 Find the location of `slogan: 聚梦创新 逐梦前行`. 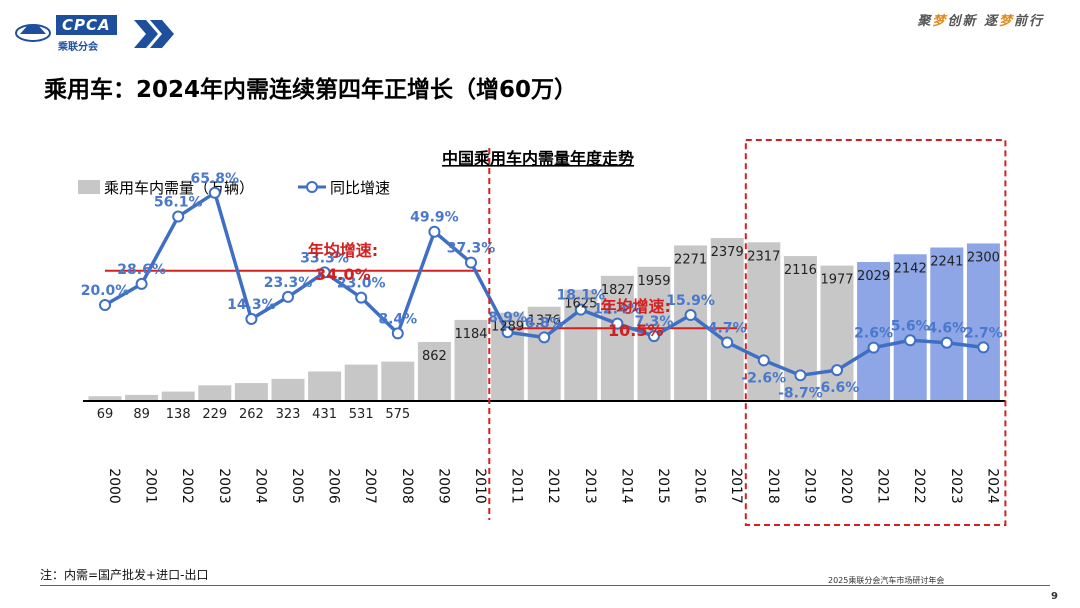

slogan: 聚梦创新 逐梦前行 is located at coordinates (980, 21).